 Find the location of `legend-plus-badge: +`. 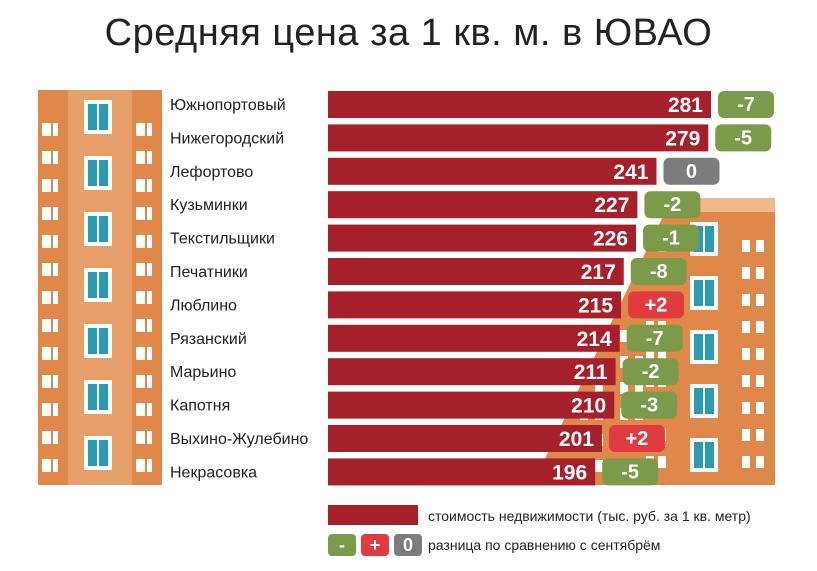

legend-plus-badge: + is located at coordinates (375, 545).